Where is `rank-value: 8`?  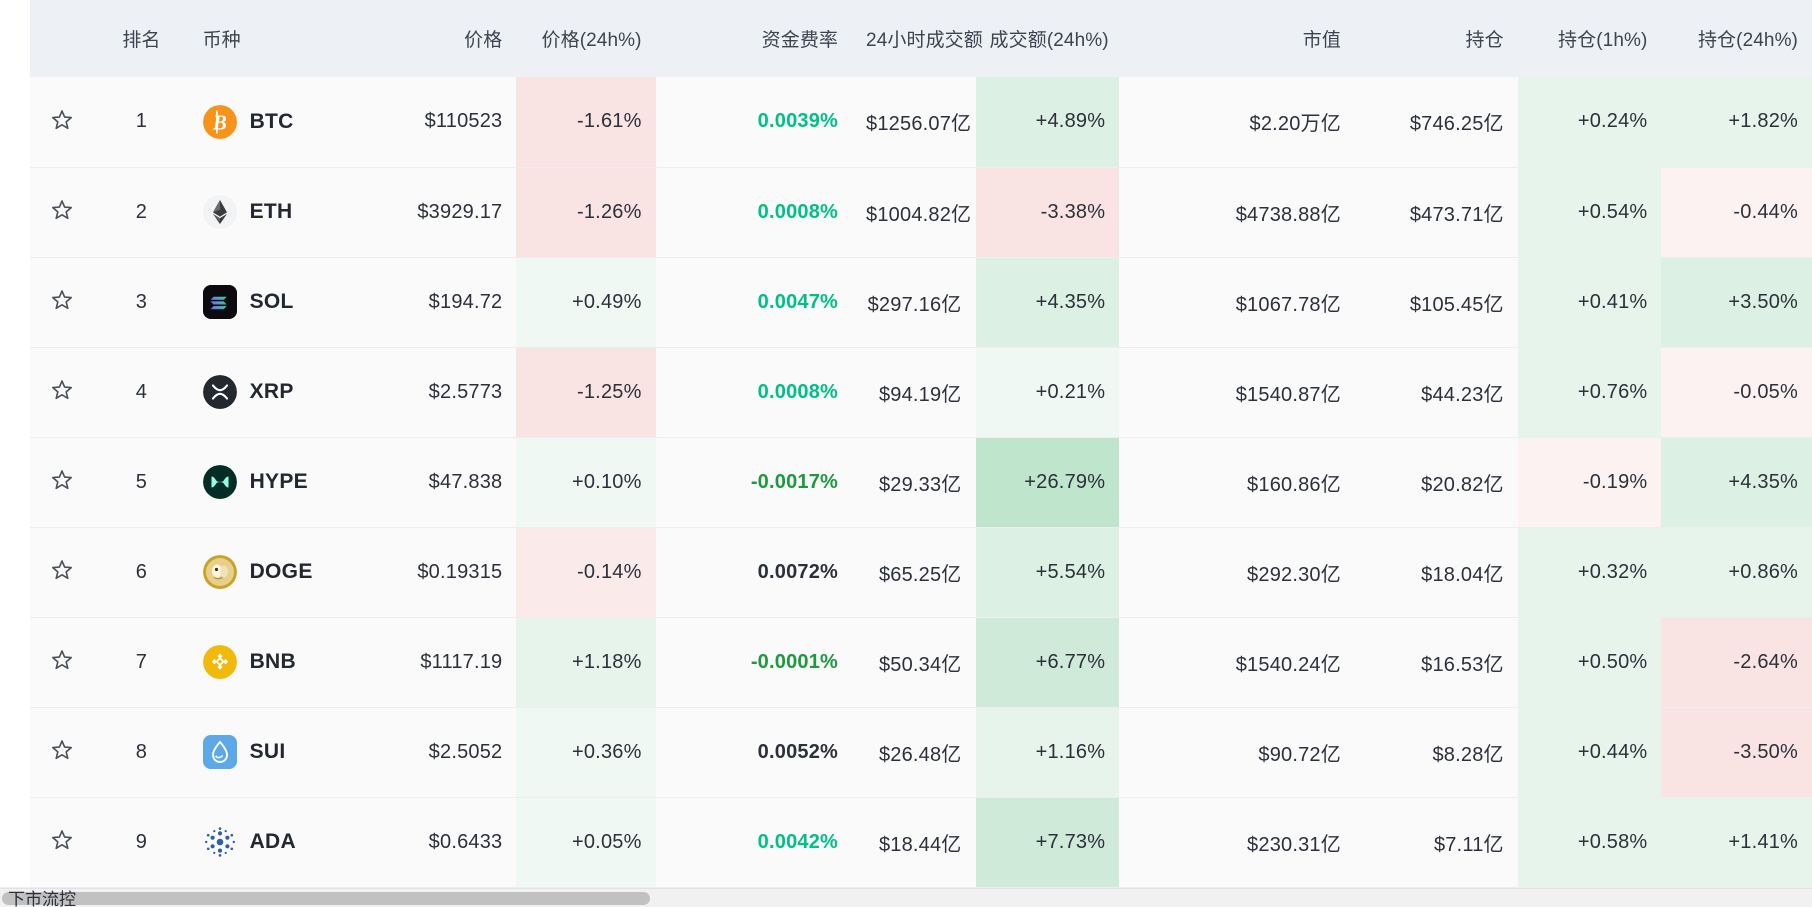
rank-value: 8 is located at coordinates (141, 751).